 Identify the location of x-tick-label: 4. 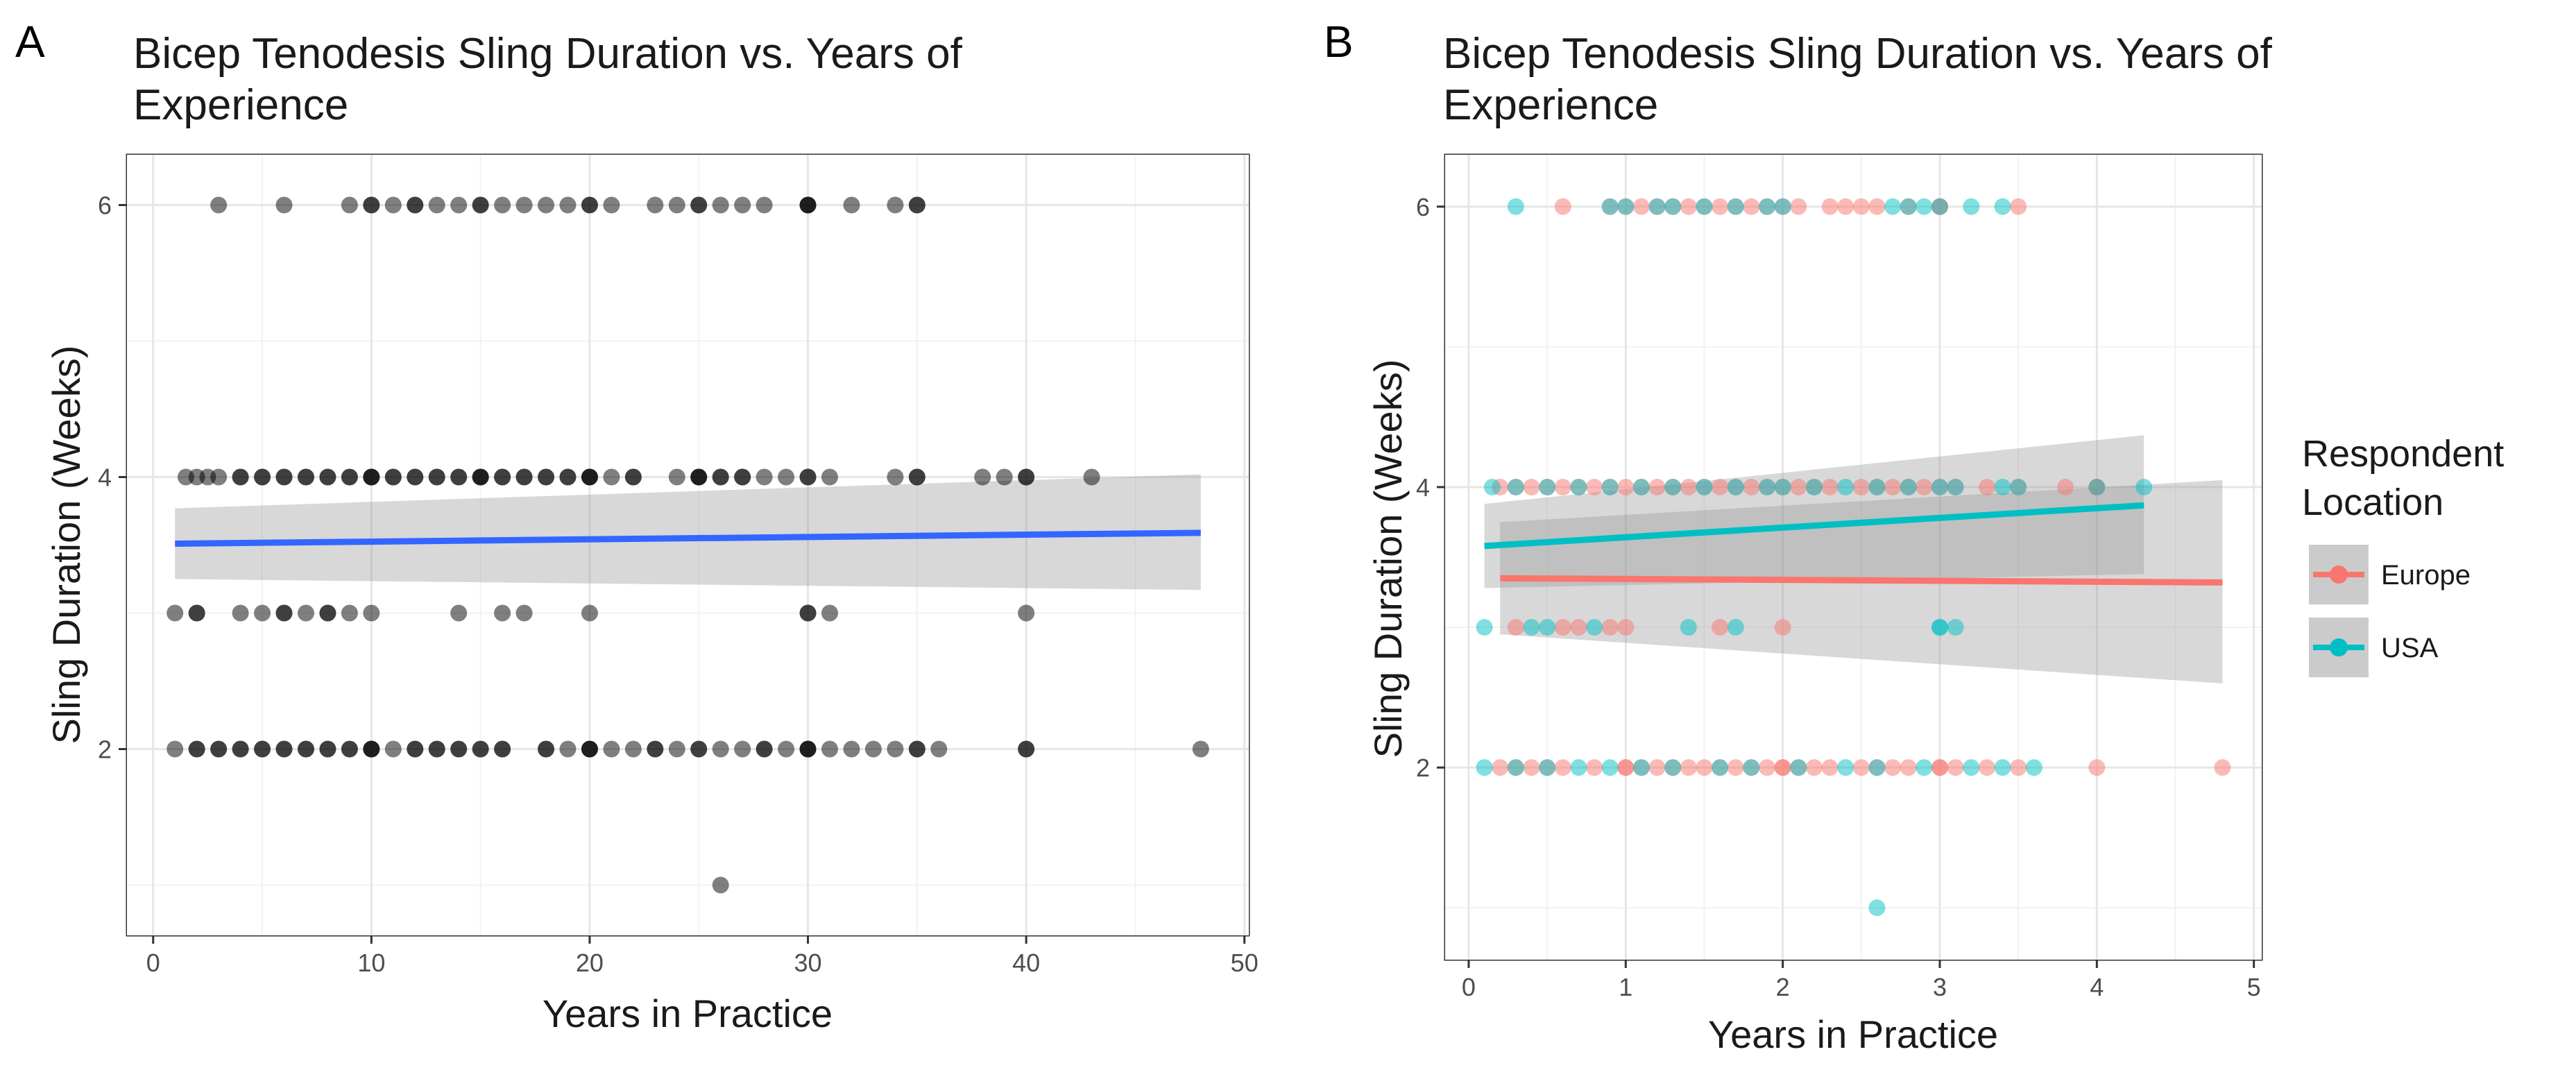
(2097, 987).